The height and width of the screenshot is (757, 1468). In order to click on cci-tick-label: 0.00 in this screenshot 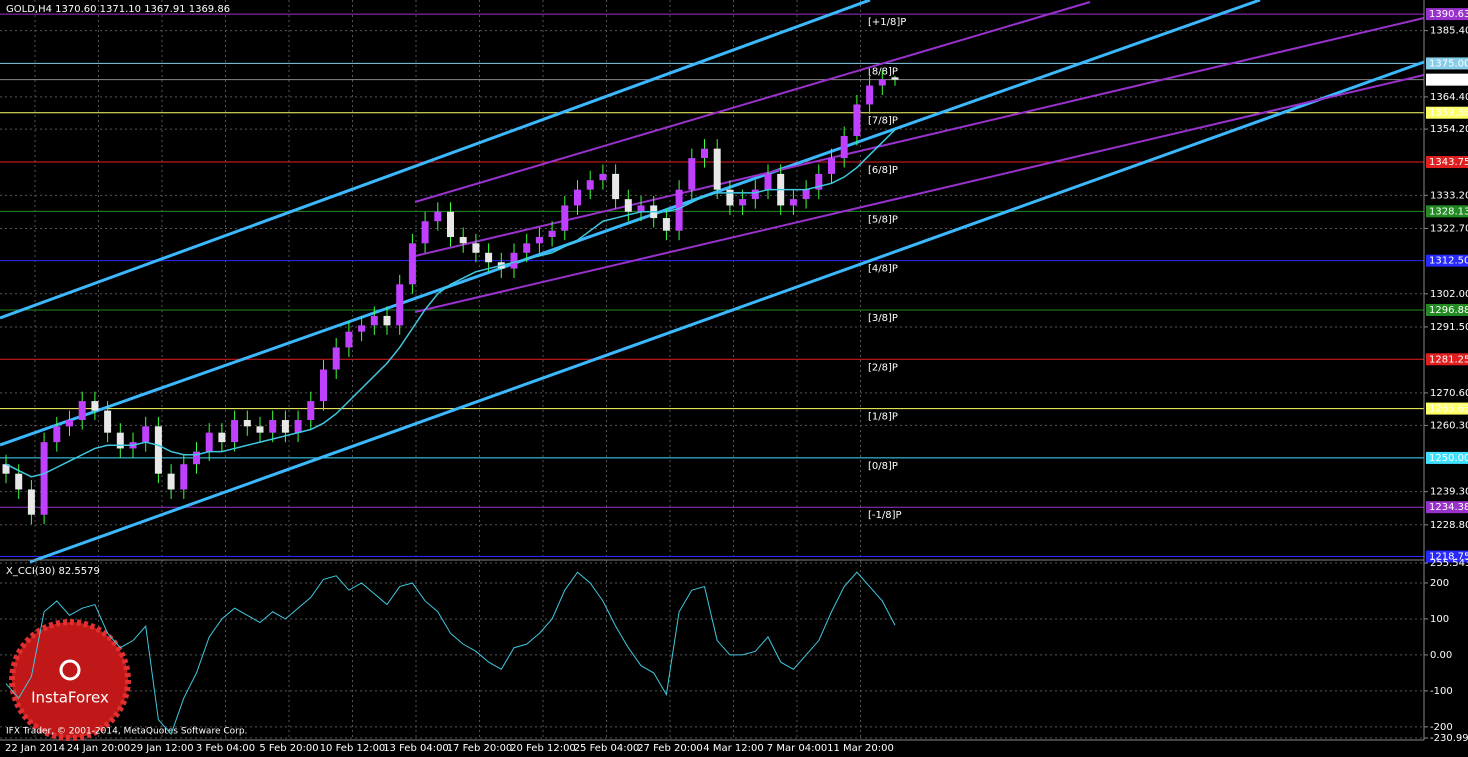, I will do `click(1441, 655)`.